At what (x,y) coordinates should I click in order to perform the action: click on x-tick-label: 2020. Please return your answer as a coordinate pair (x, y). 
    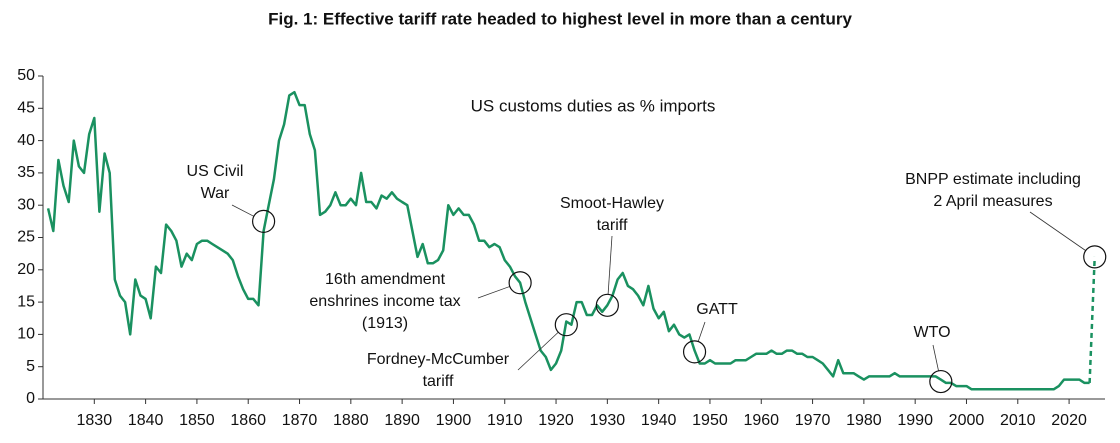
    Looking at the image, I should click on (1069, 420).